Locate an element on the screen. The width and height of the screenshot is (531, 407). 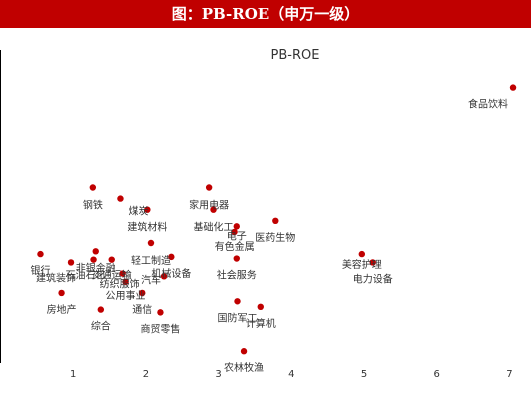
x-tick-label: 1 is located at coordinates (73, 374).